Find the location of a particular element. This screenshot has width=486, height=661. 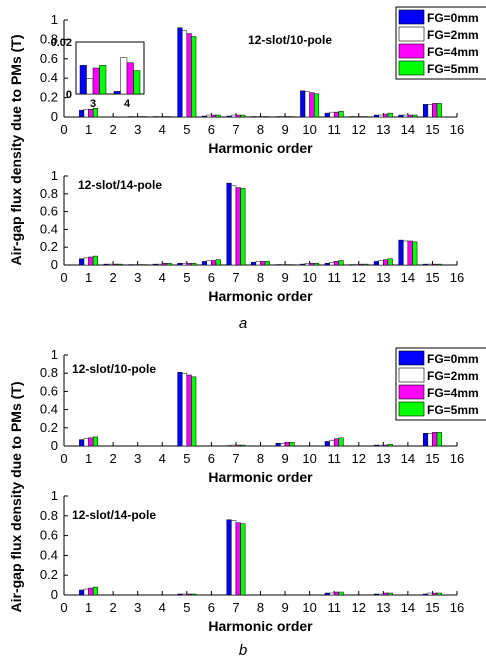

panel0-bar-fg-5mm-h14 is located at coordinates (415, 116).